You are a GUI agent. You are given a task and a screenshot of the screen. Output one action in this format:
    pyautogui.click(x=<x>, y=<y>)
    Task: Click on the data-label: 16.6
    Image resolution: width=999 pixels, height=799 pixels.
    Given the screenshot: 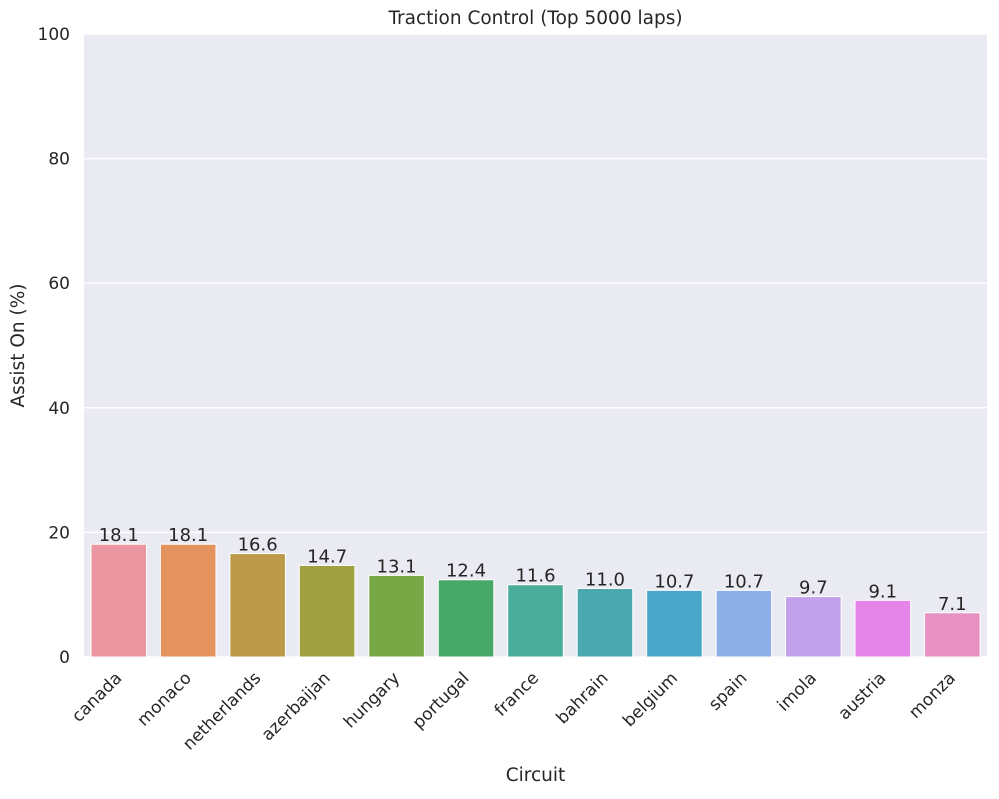 What is the action you would take?
    pyautogui.click(x=258, y=545)
    